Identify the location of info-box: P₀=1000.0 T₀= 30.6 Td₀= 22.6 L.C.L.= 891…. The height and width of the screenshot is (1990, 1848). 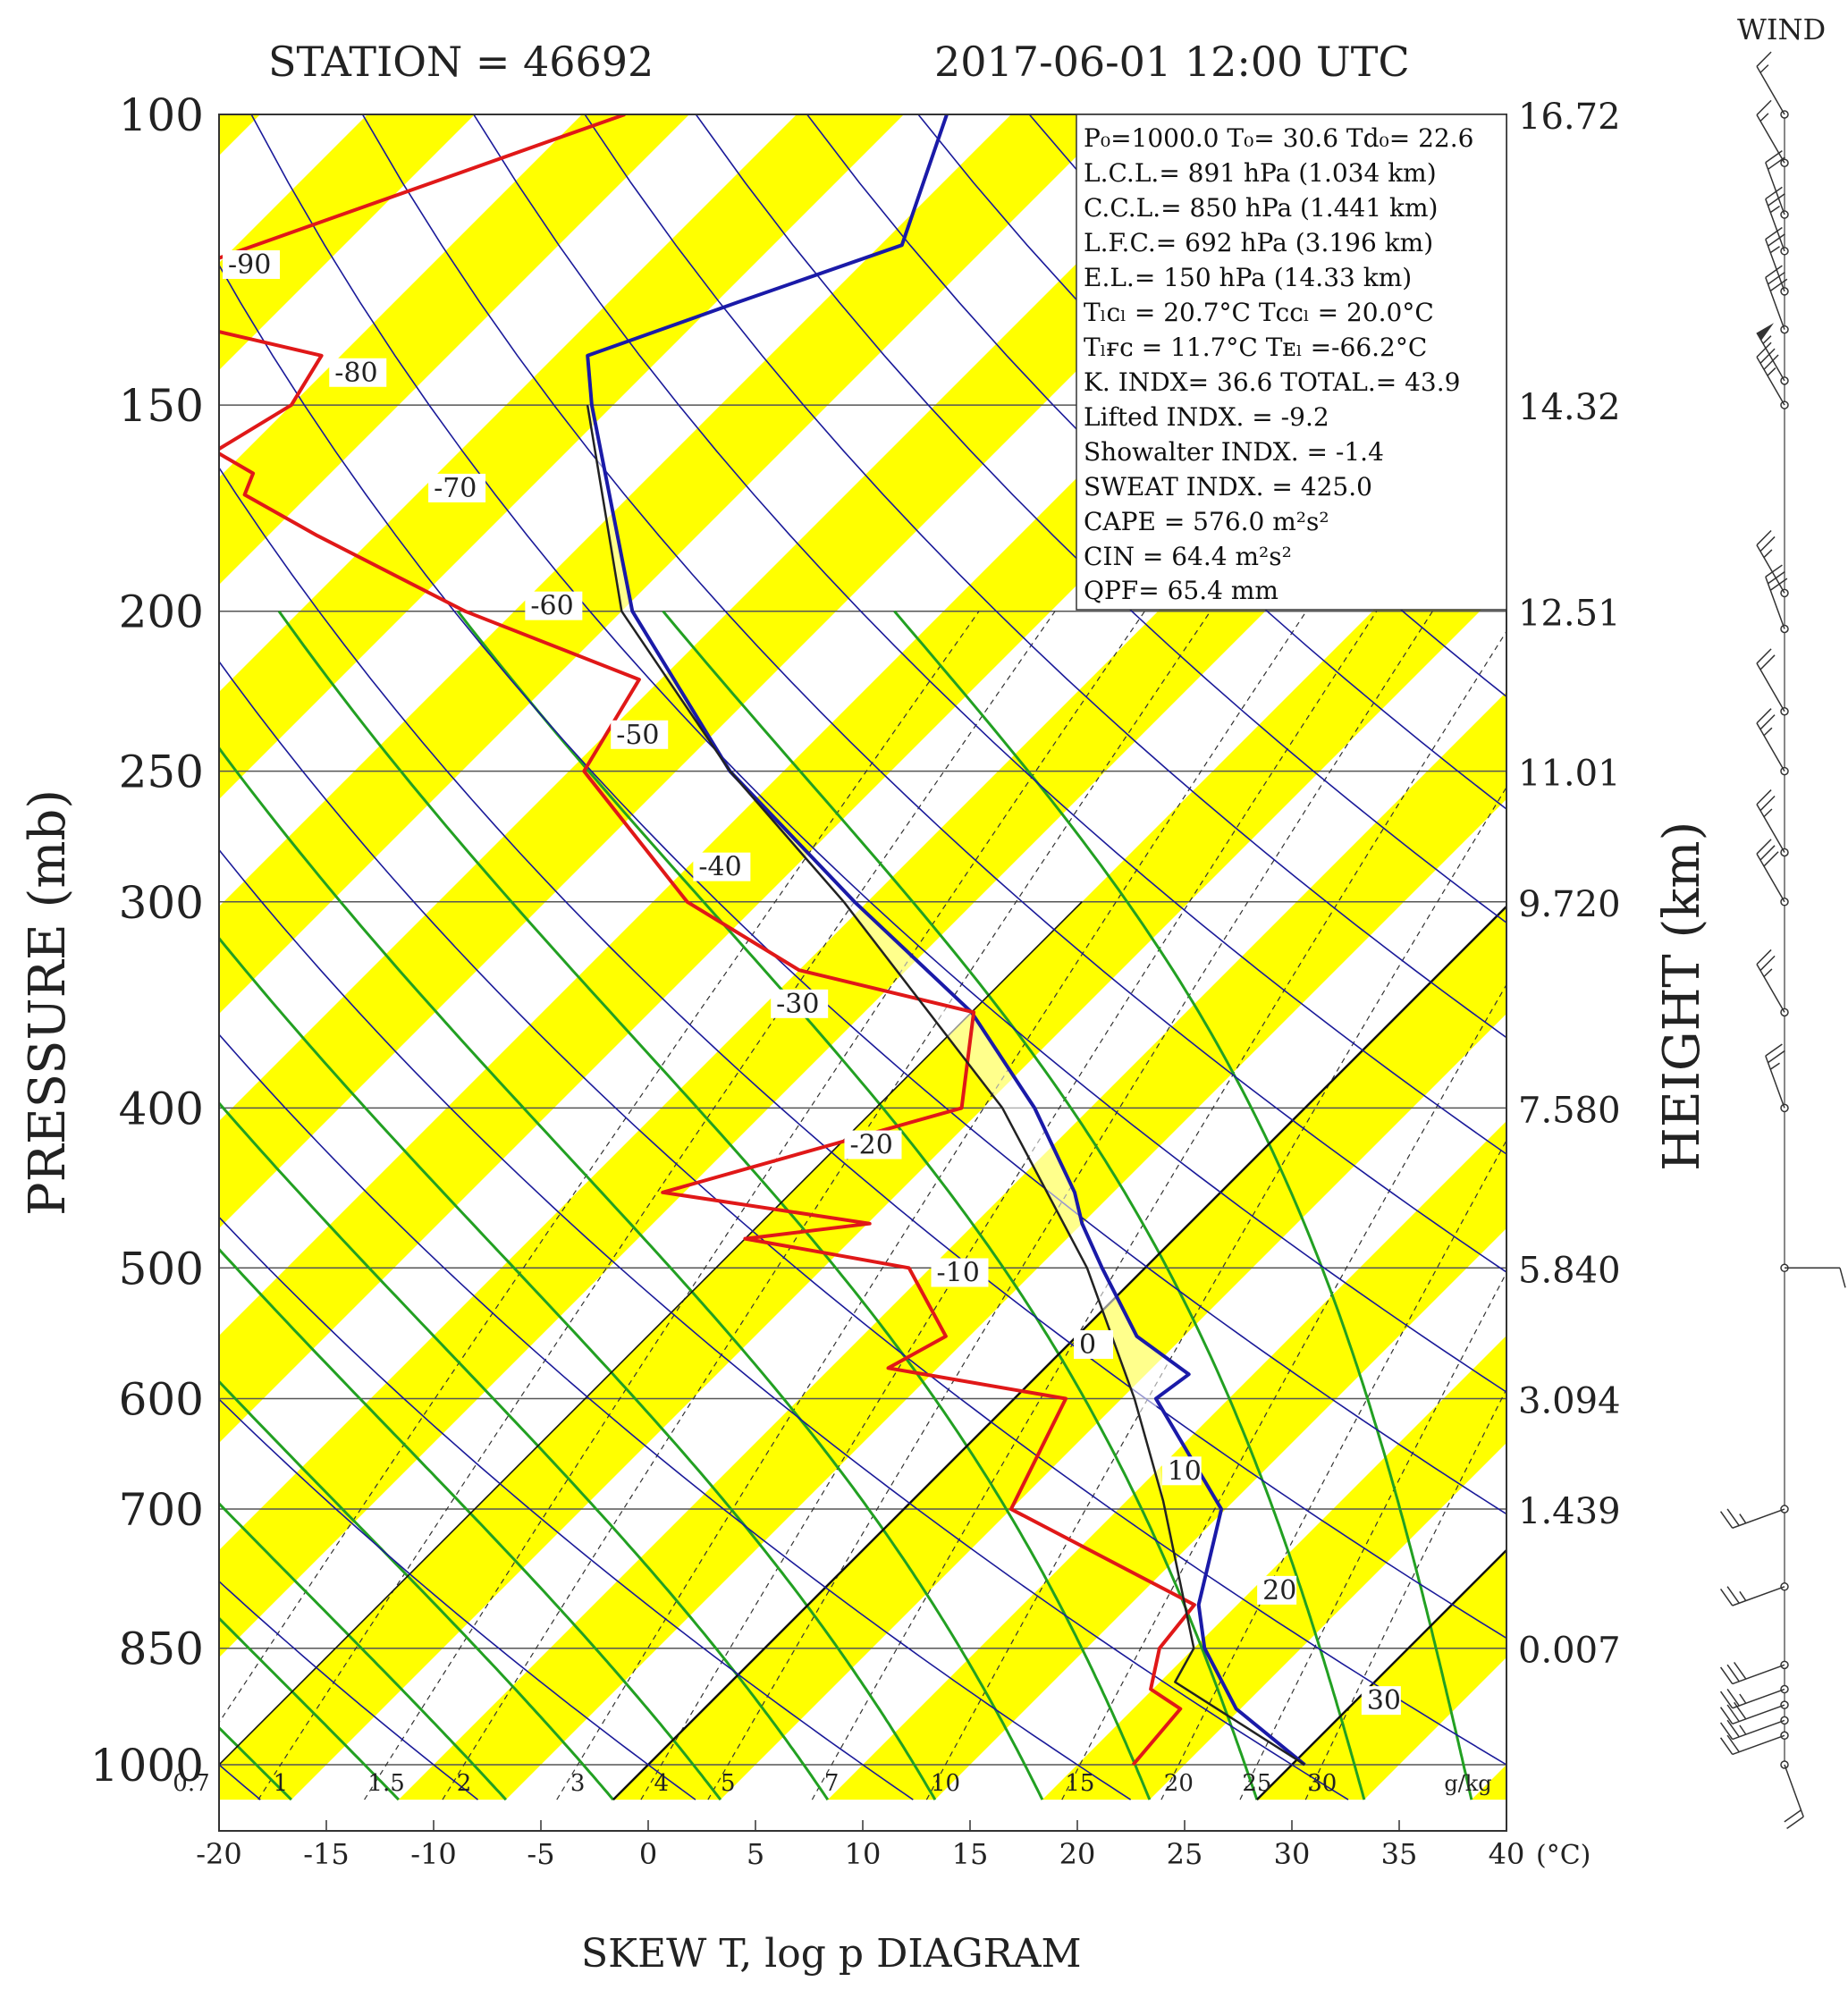
(1291, 363).